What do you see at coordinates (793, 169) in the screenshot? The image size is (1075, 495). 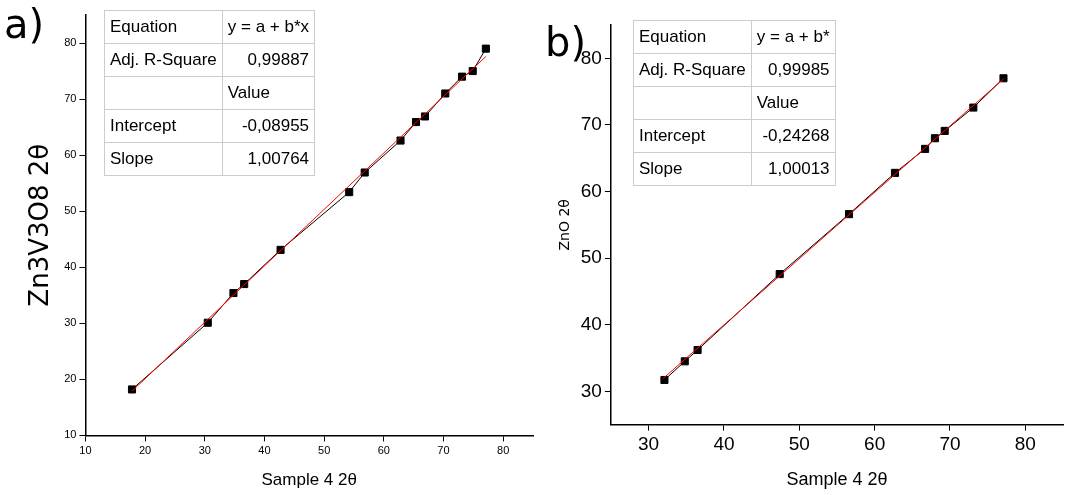 I see `annotation: 1,00013` at bounding box center [793, 169].